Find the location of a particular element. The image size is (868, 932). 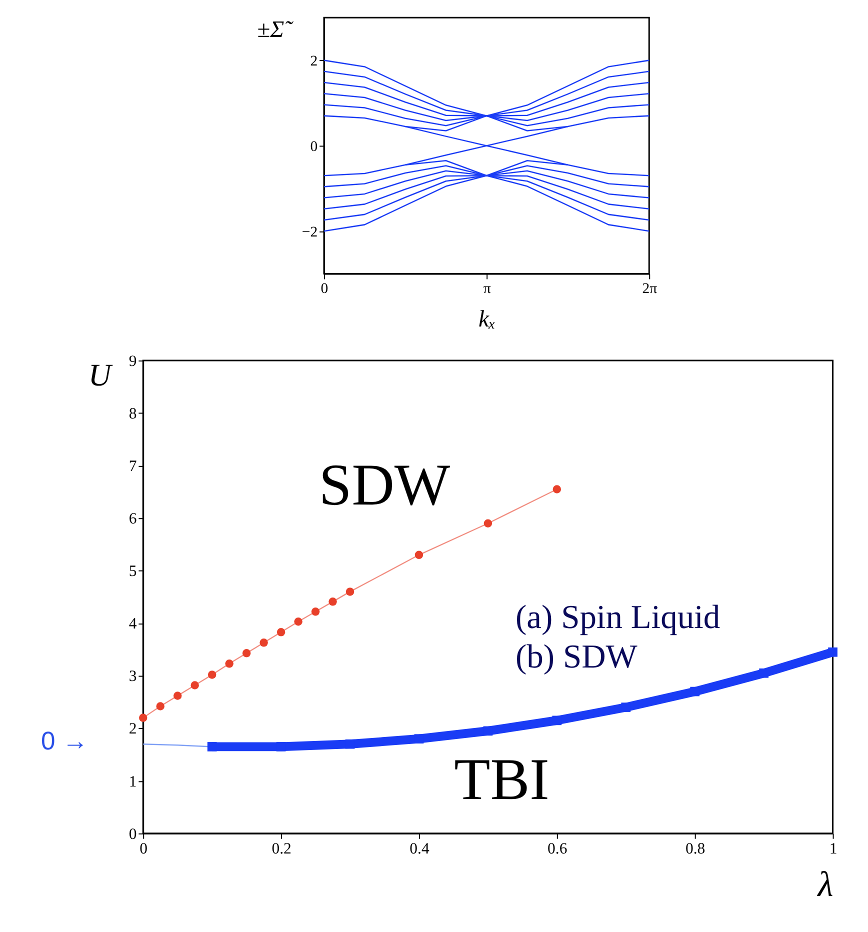

annotation: TBI is located at coordinates (502, 779).